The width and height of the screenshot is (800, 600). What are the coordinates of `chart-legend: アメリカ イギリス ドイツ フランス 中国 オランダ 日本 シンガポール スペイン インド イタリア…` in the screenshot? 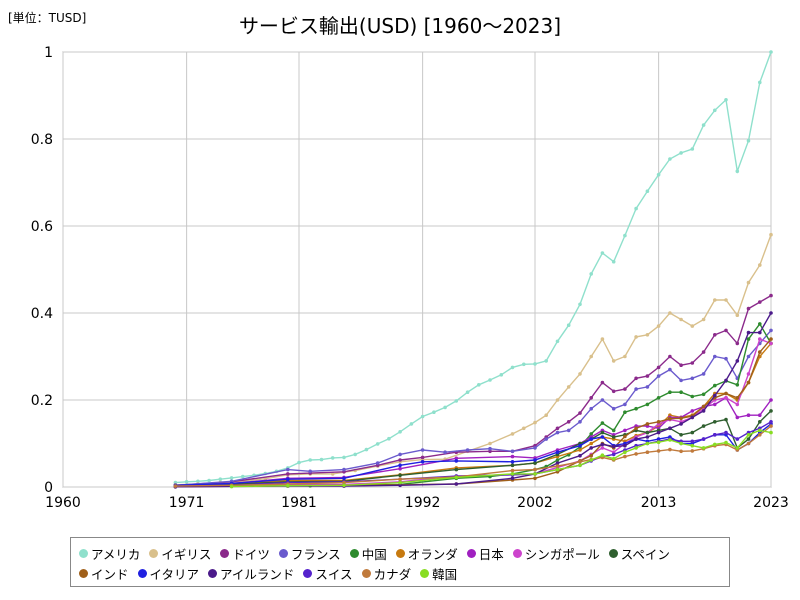 It's located at (400, 562).